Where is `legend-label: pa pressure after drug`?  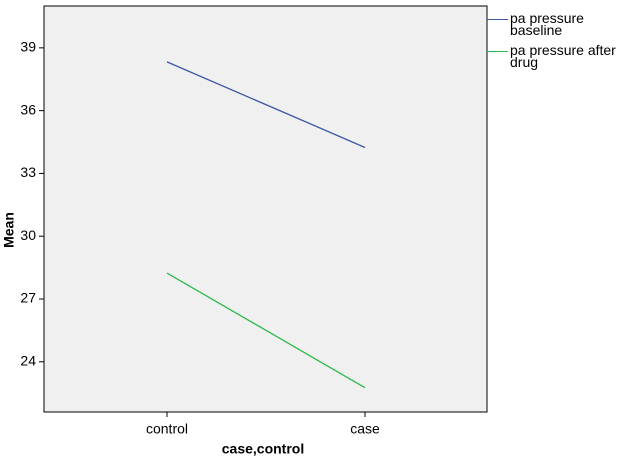 legend-label: pa pressure after drug is located at coordinates (563, 56).